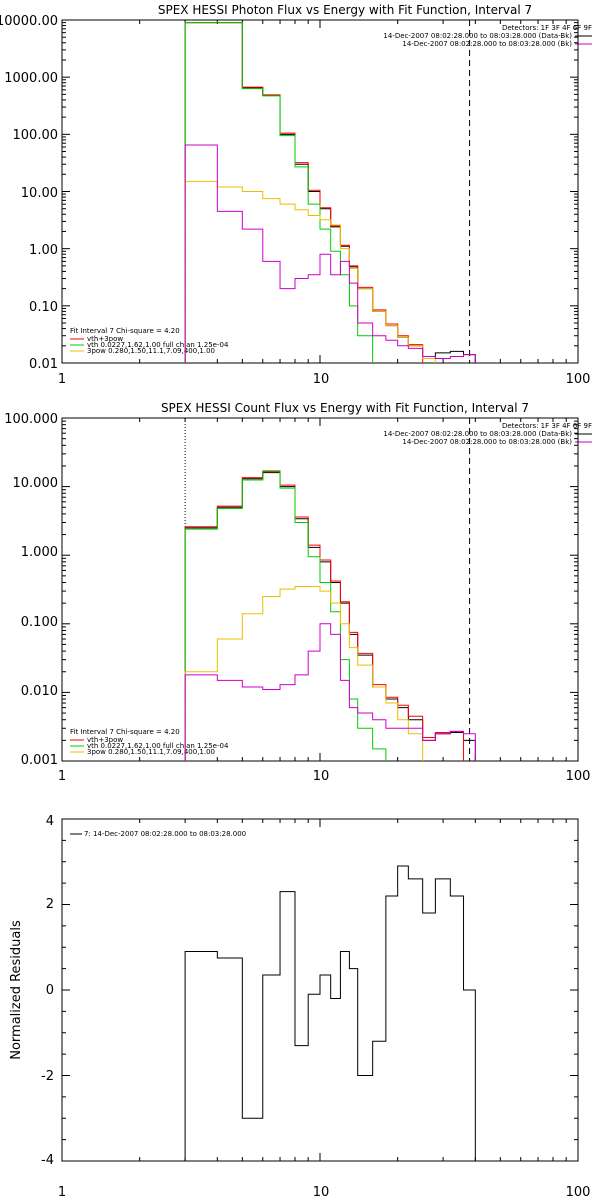  I want to click on count-flux-y-tick-label: 0.010, so click(39, 691).